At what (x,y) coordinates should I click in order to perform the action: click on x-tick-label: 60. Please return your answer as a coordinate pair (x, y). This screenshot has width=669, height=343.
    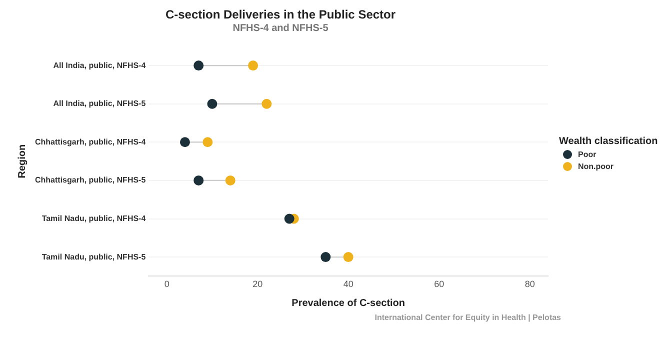
    Looking at the image, I should click on (439, 284).